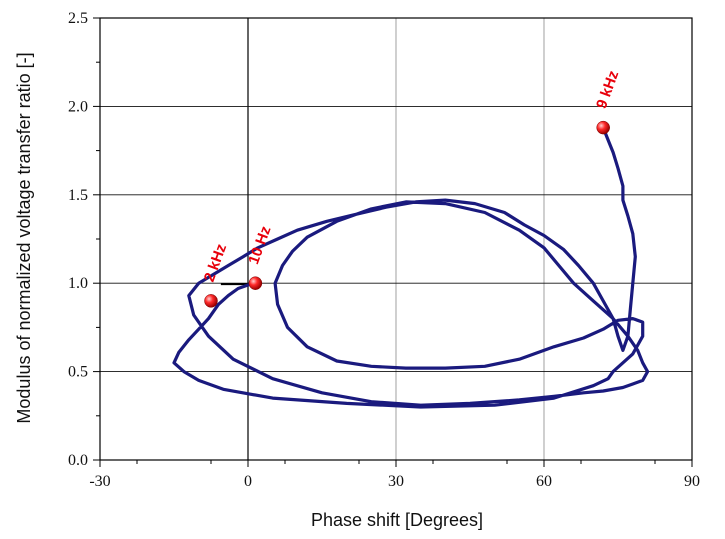 The width and height of the screenshot is (725, 539). Describe the element at coordinates (692, 481) in the screenshot. I see `x-tick-label: 90` at that location.